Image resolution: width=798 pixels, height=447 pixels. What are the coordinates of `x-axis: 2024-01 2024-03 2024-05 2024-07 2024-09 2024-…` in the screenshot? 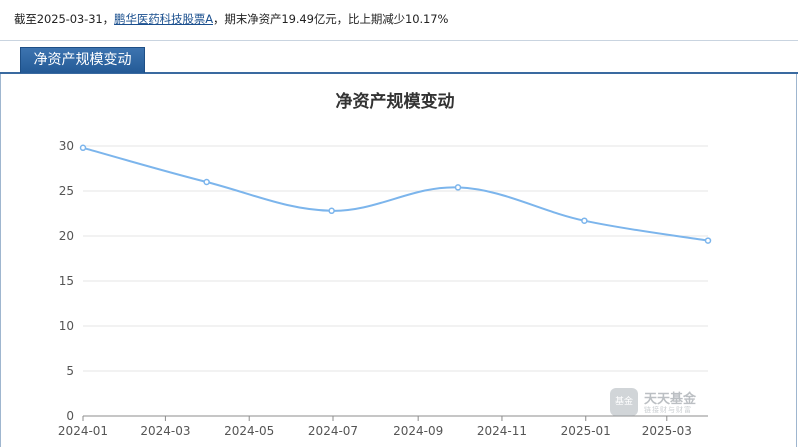 It's located at (383, 426).